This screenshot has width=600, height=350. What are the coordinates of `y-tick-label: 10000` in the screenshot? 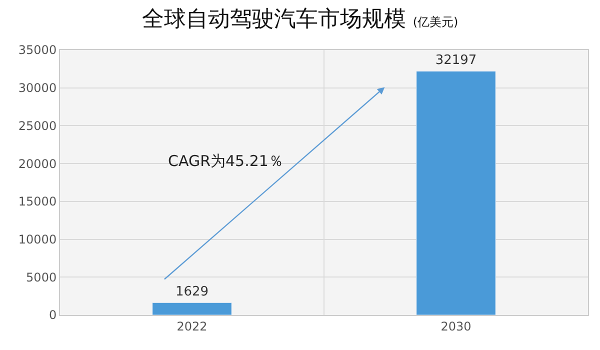 It's located at (37, 239).